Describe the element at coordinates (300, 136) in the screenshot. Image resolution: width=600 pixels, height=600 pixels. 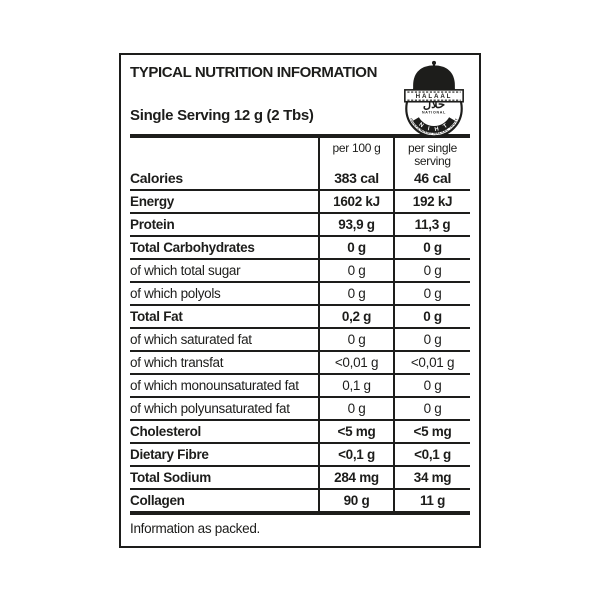
I see `header-divider` at that location.